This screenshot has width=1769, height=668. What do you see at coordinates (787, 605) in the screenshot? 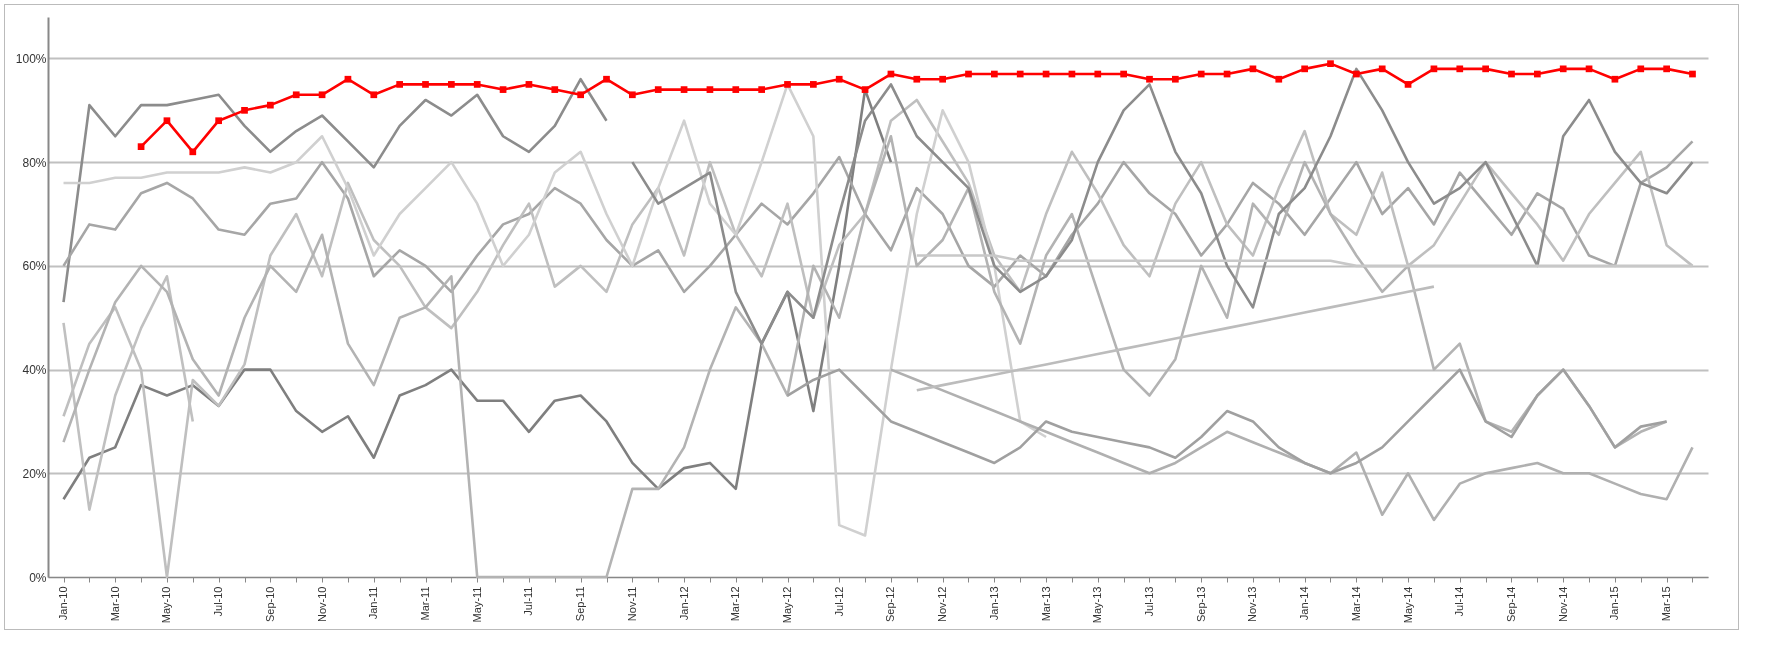
I see `x-tick-label: May-12` at bounding box center [787, 605].